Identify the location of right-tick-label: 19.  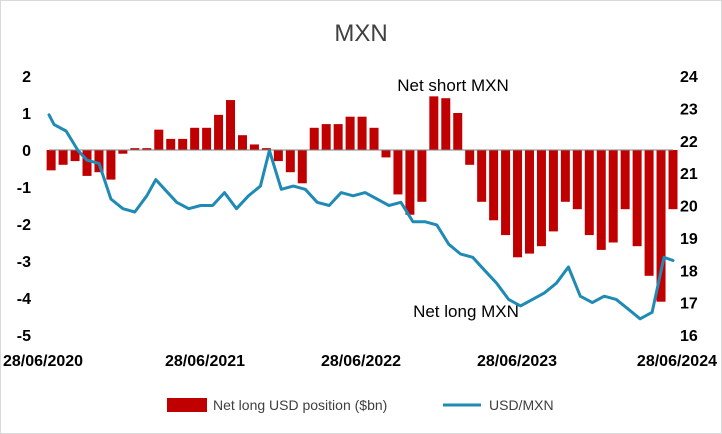
(689, 239).